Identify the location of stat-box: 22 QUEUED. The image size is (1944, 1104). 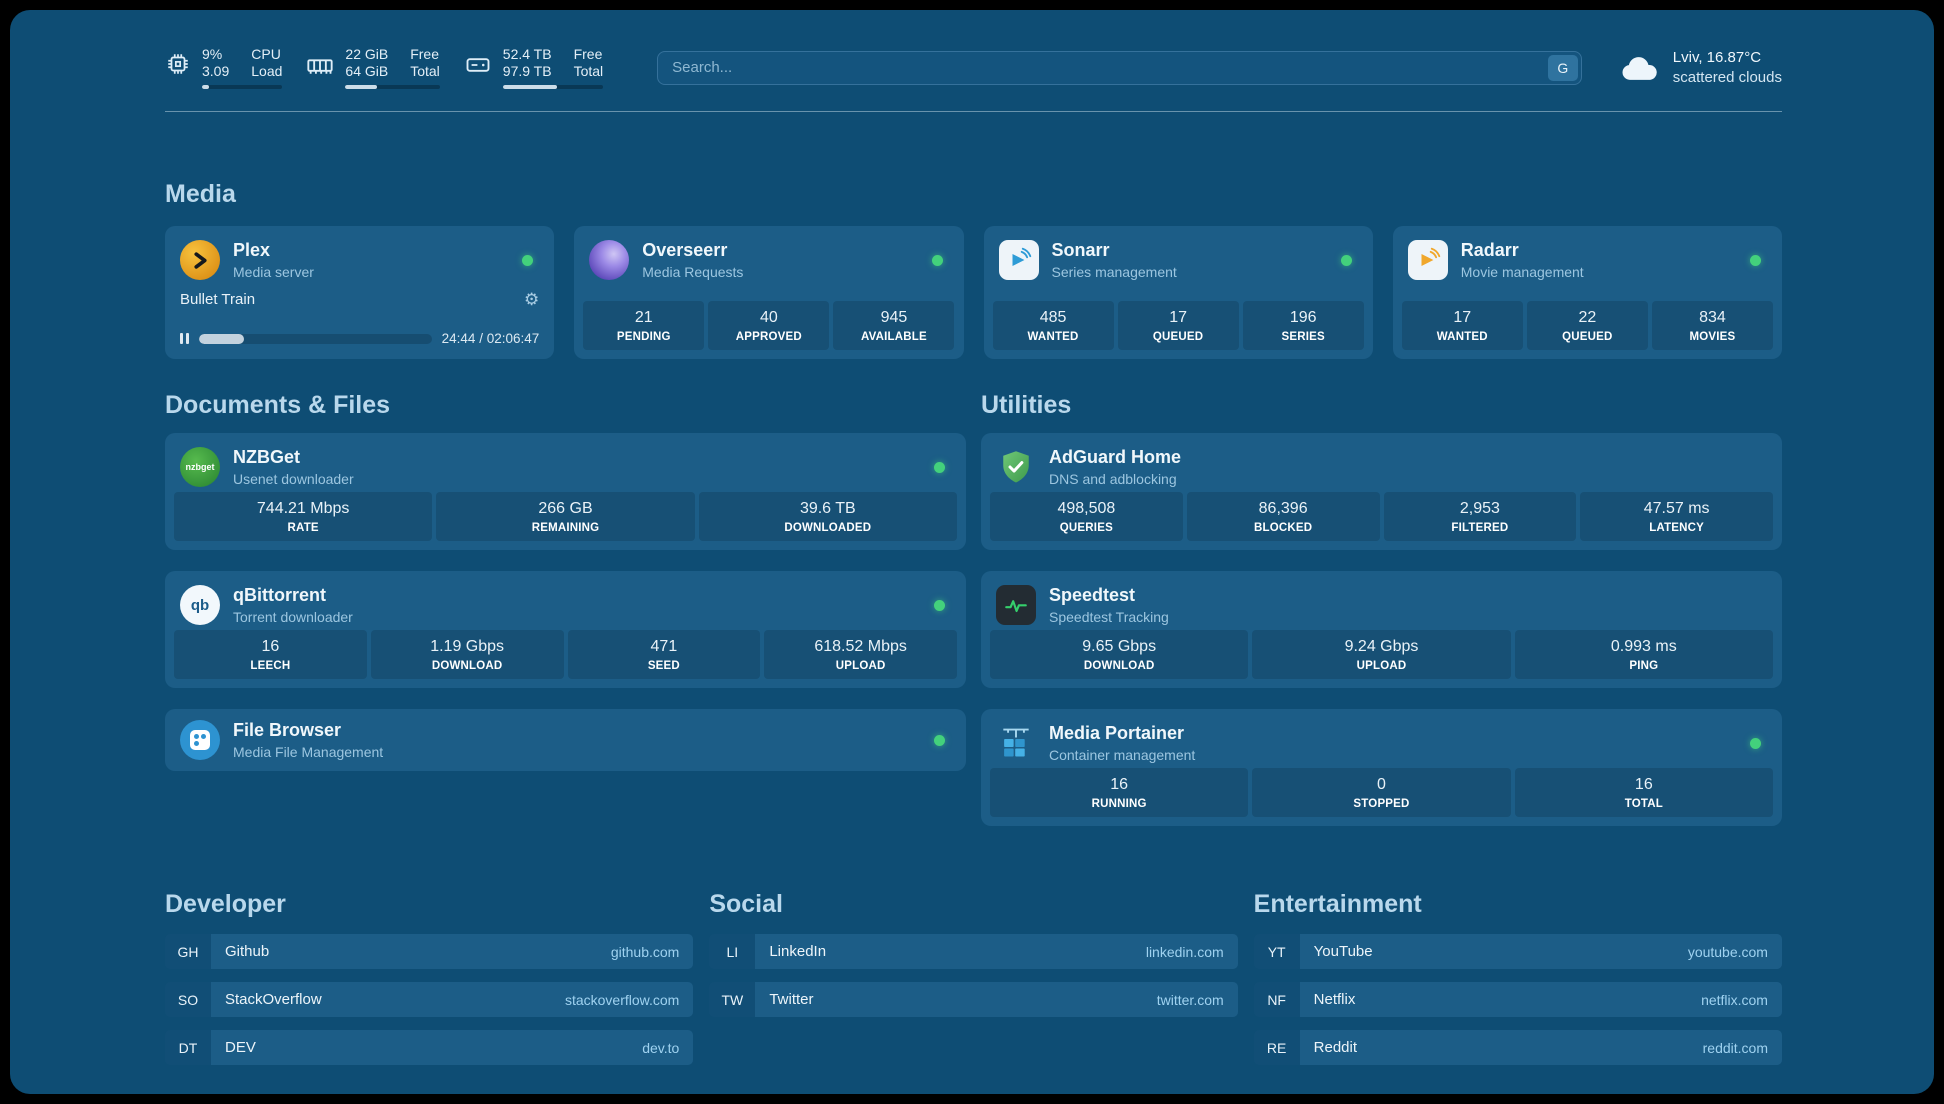
(1587, 325).